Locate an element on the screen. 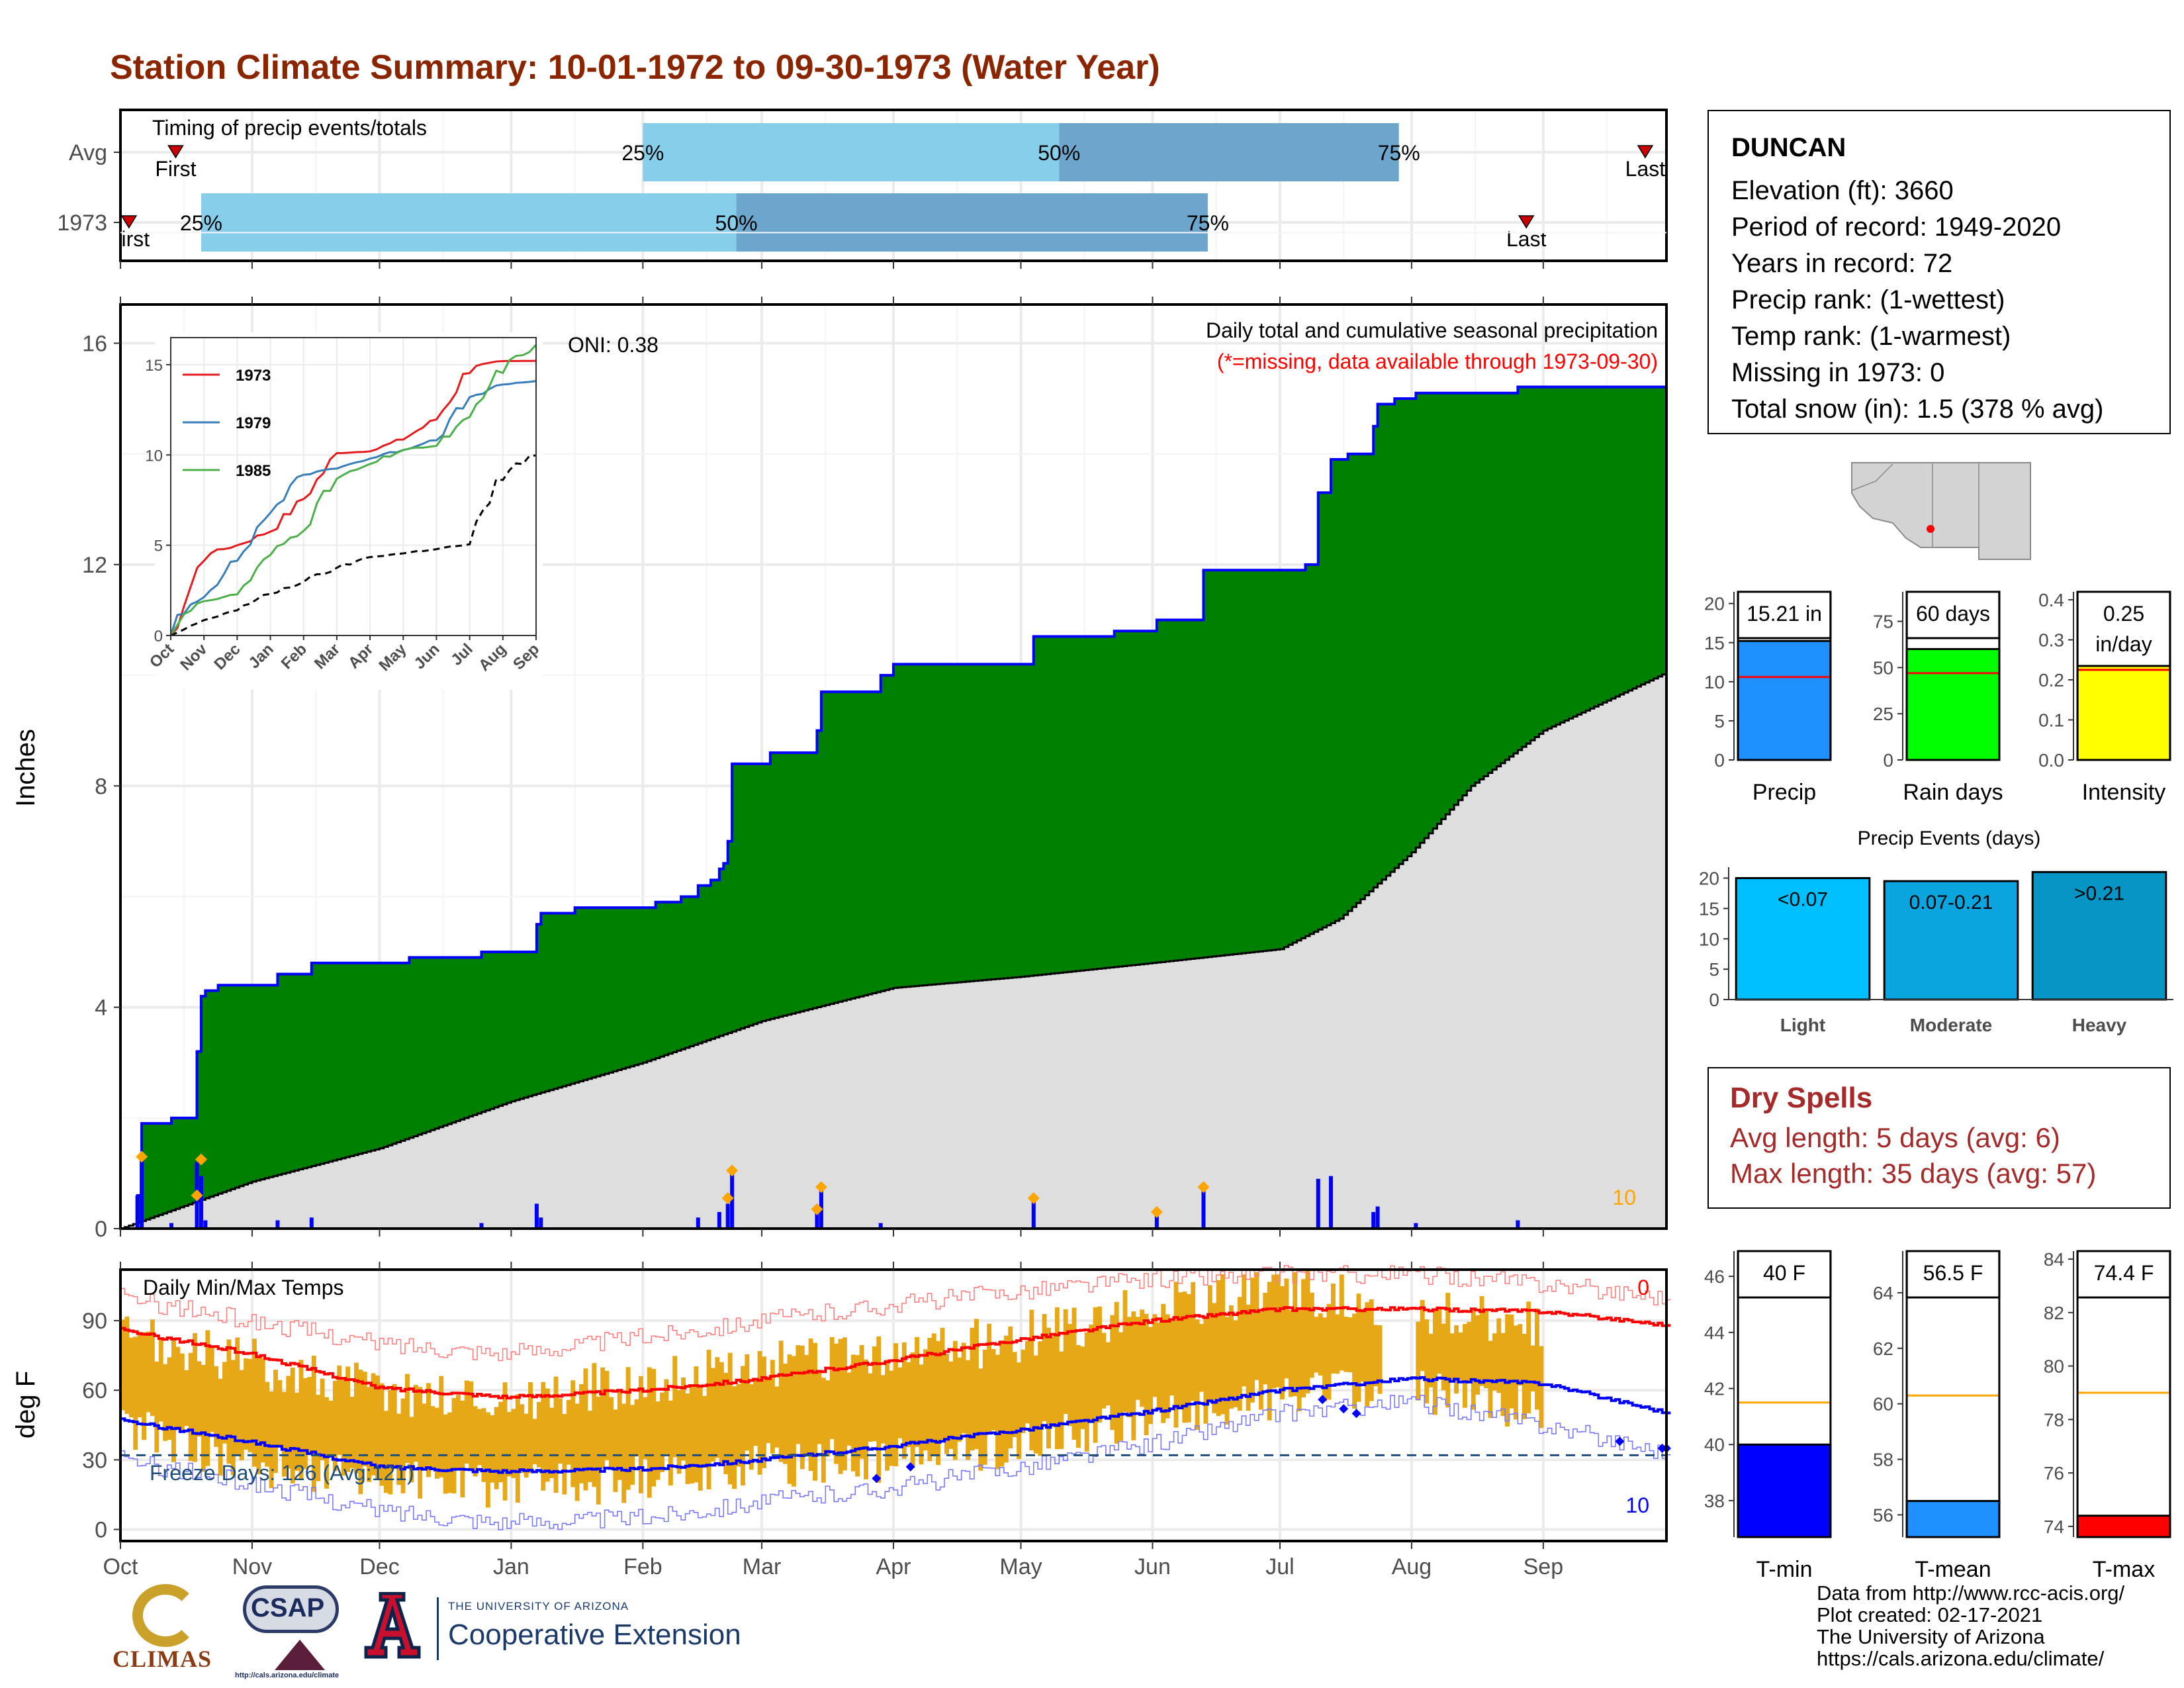 The height and width of the screenshot is (1688, 2184). ua-divider is located at coordinates (438, 1628).